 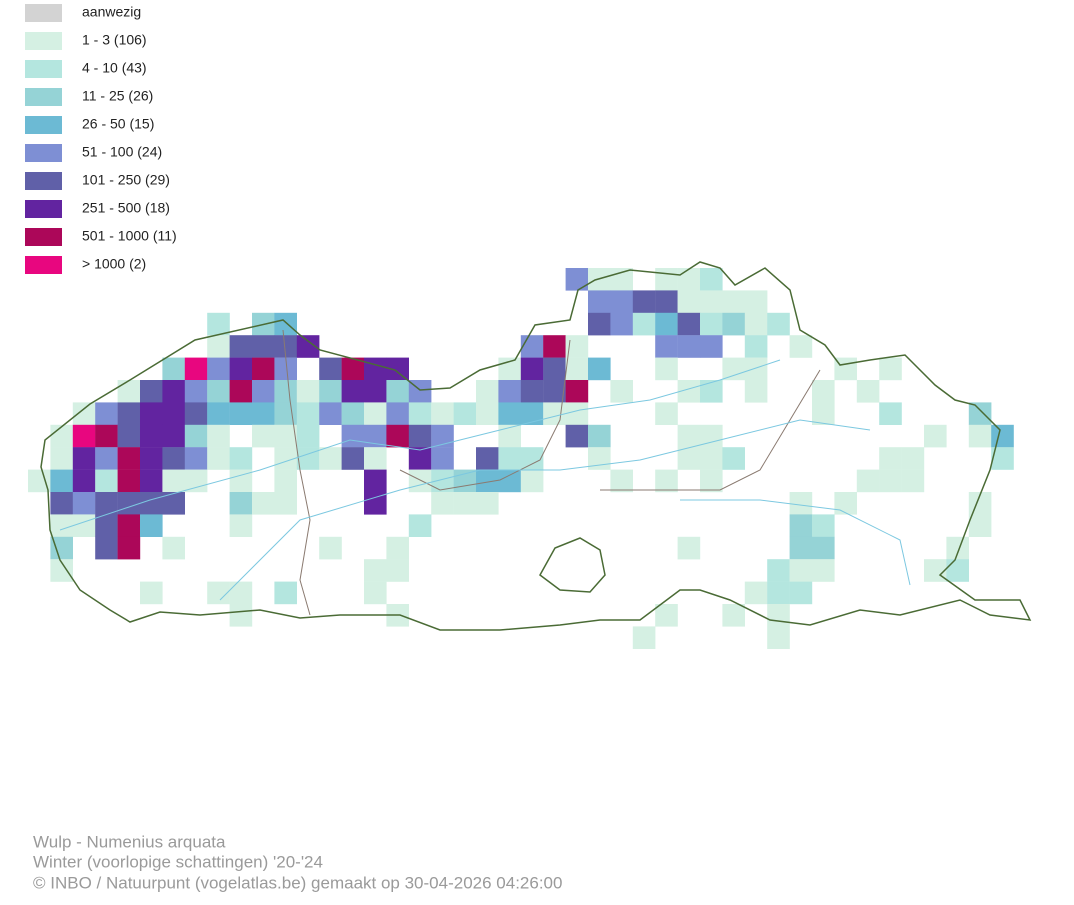 I want to click on legend-label: aanwezig, so click(x=111, y=12).